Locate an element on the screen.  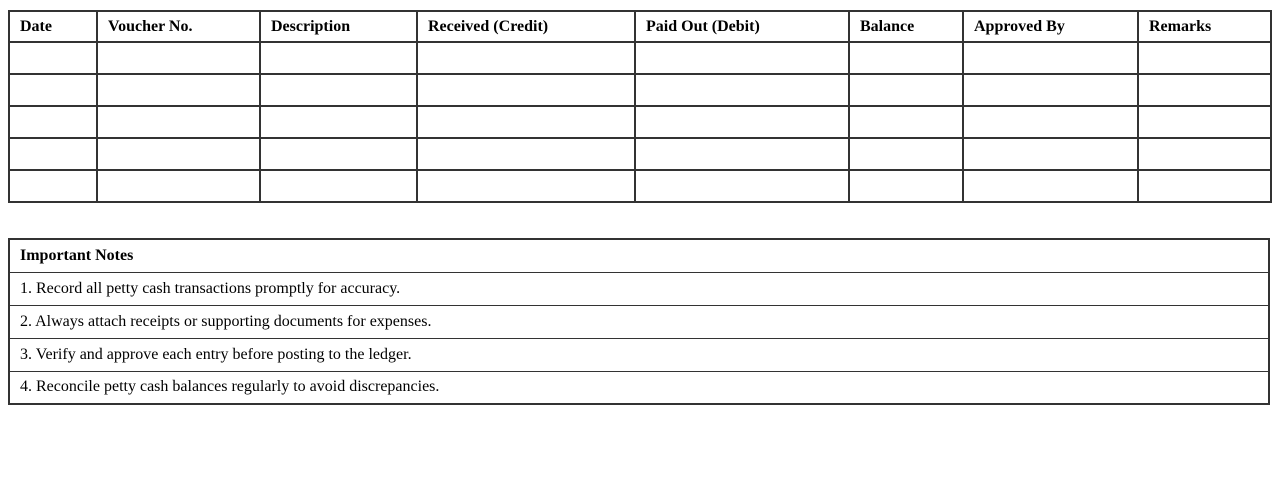
column-header-remarks: Remarks is located at coordinates (1204, 26).